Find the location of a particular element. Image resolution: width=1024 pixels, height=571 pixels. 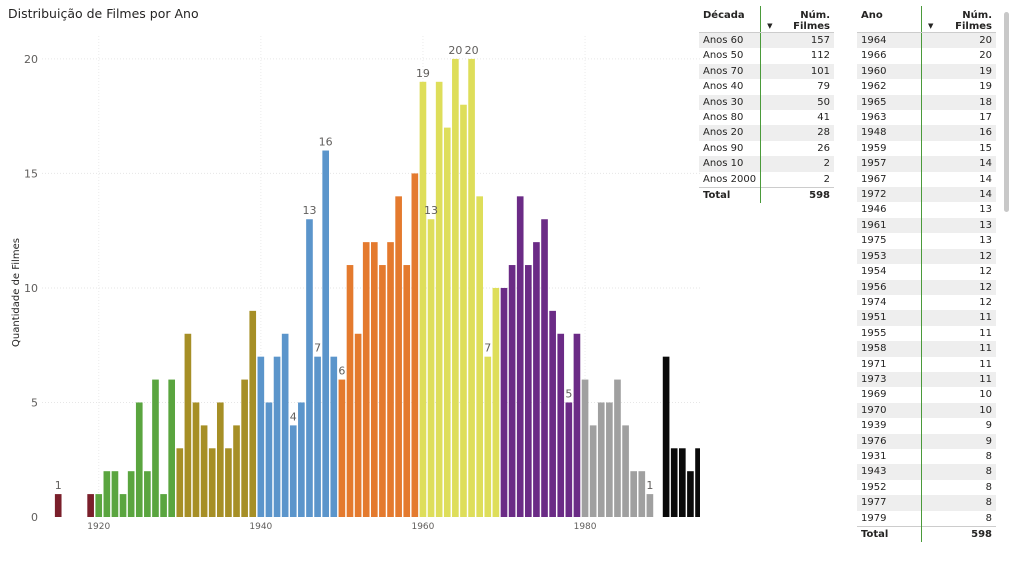

bar-1937 is located at coordinates (236, 471).